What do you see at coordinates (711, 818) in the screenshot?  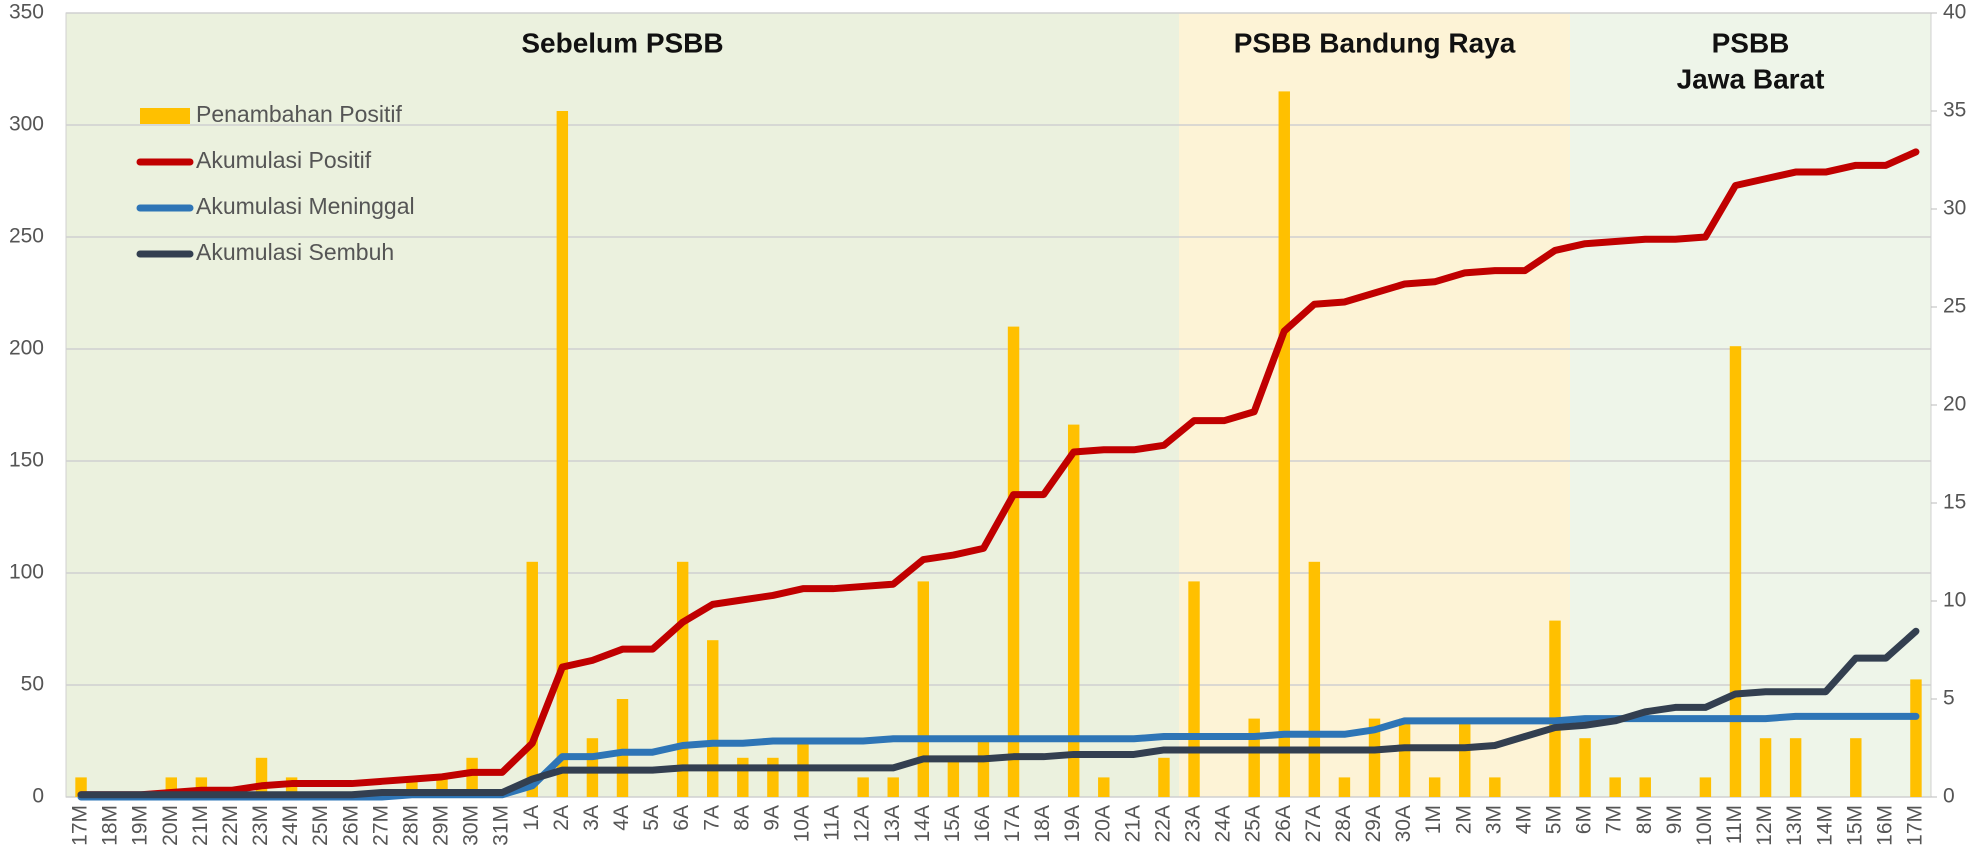 I see `x-tick-label: 7A` at bounding box center [711, 818].